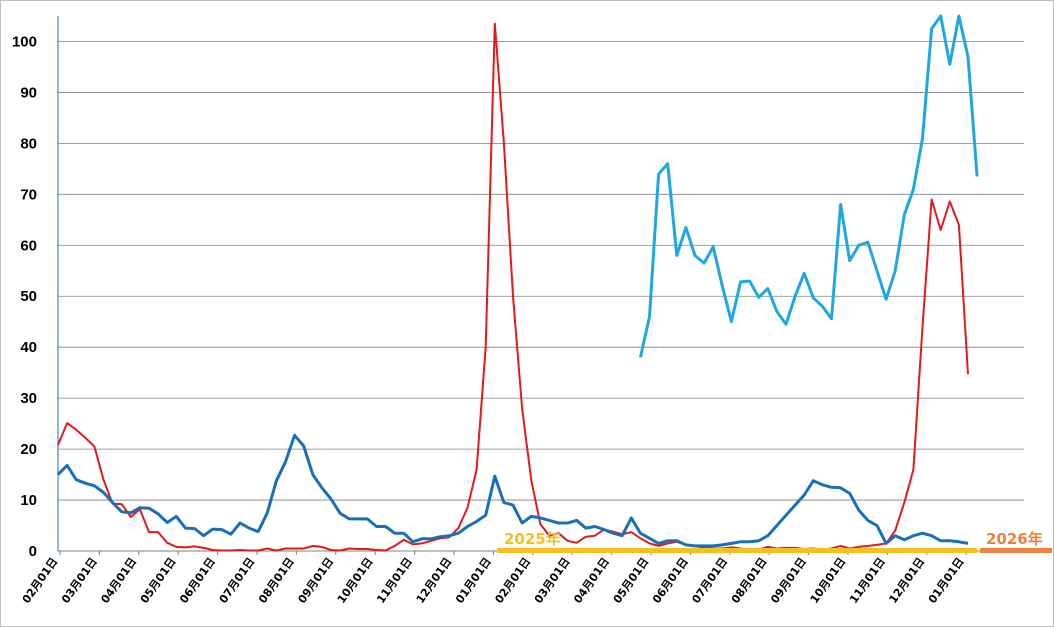 This screenshot has height=627, width=1054. Describe the element at coordinates (28, 398) in the screenshot. I see `y-tick-label: 30` at that location.